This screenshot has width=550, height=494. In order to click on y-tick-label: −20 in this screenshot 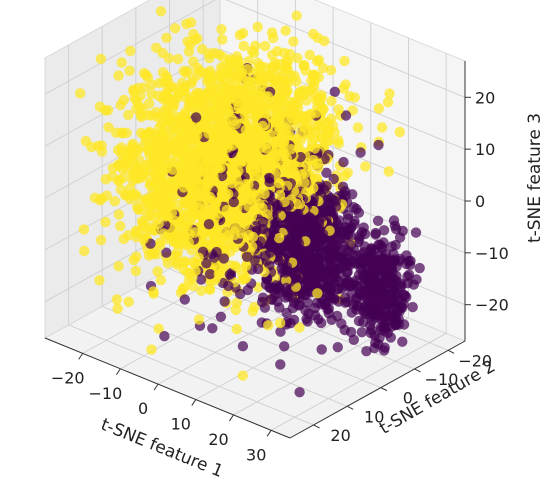, I will do `click(475, 360)`.